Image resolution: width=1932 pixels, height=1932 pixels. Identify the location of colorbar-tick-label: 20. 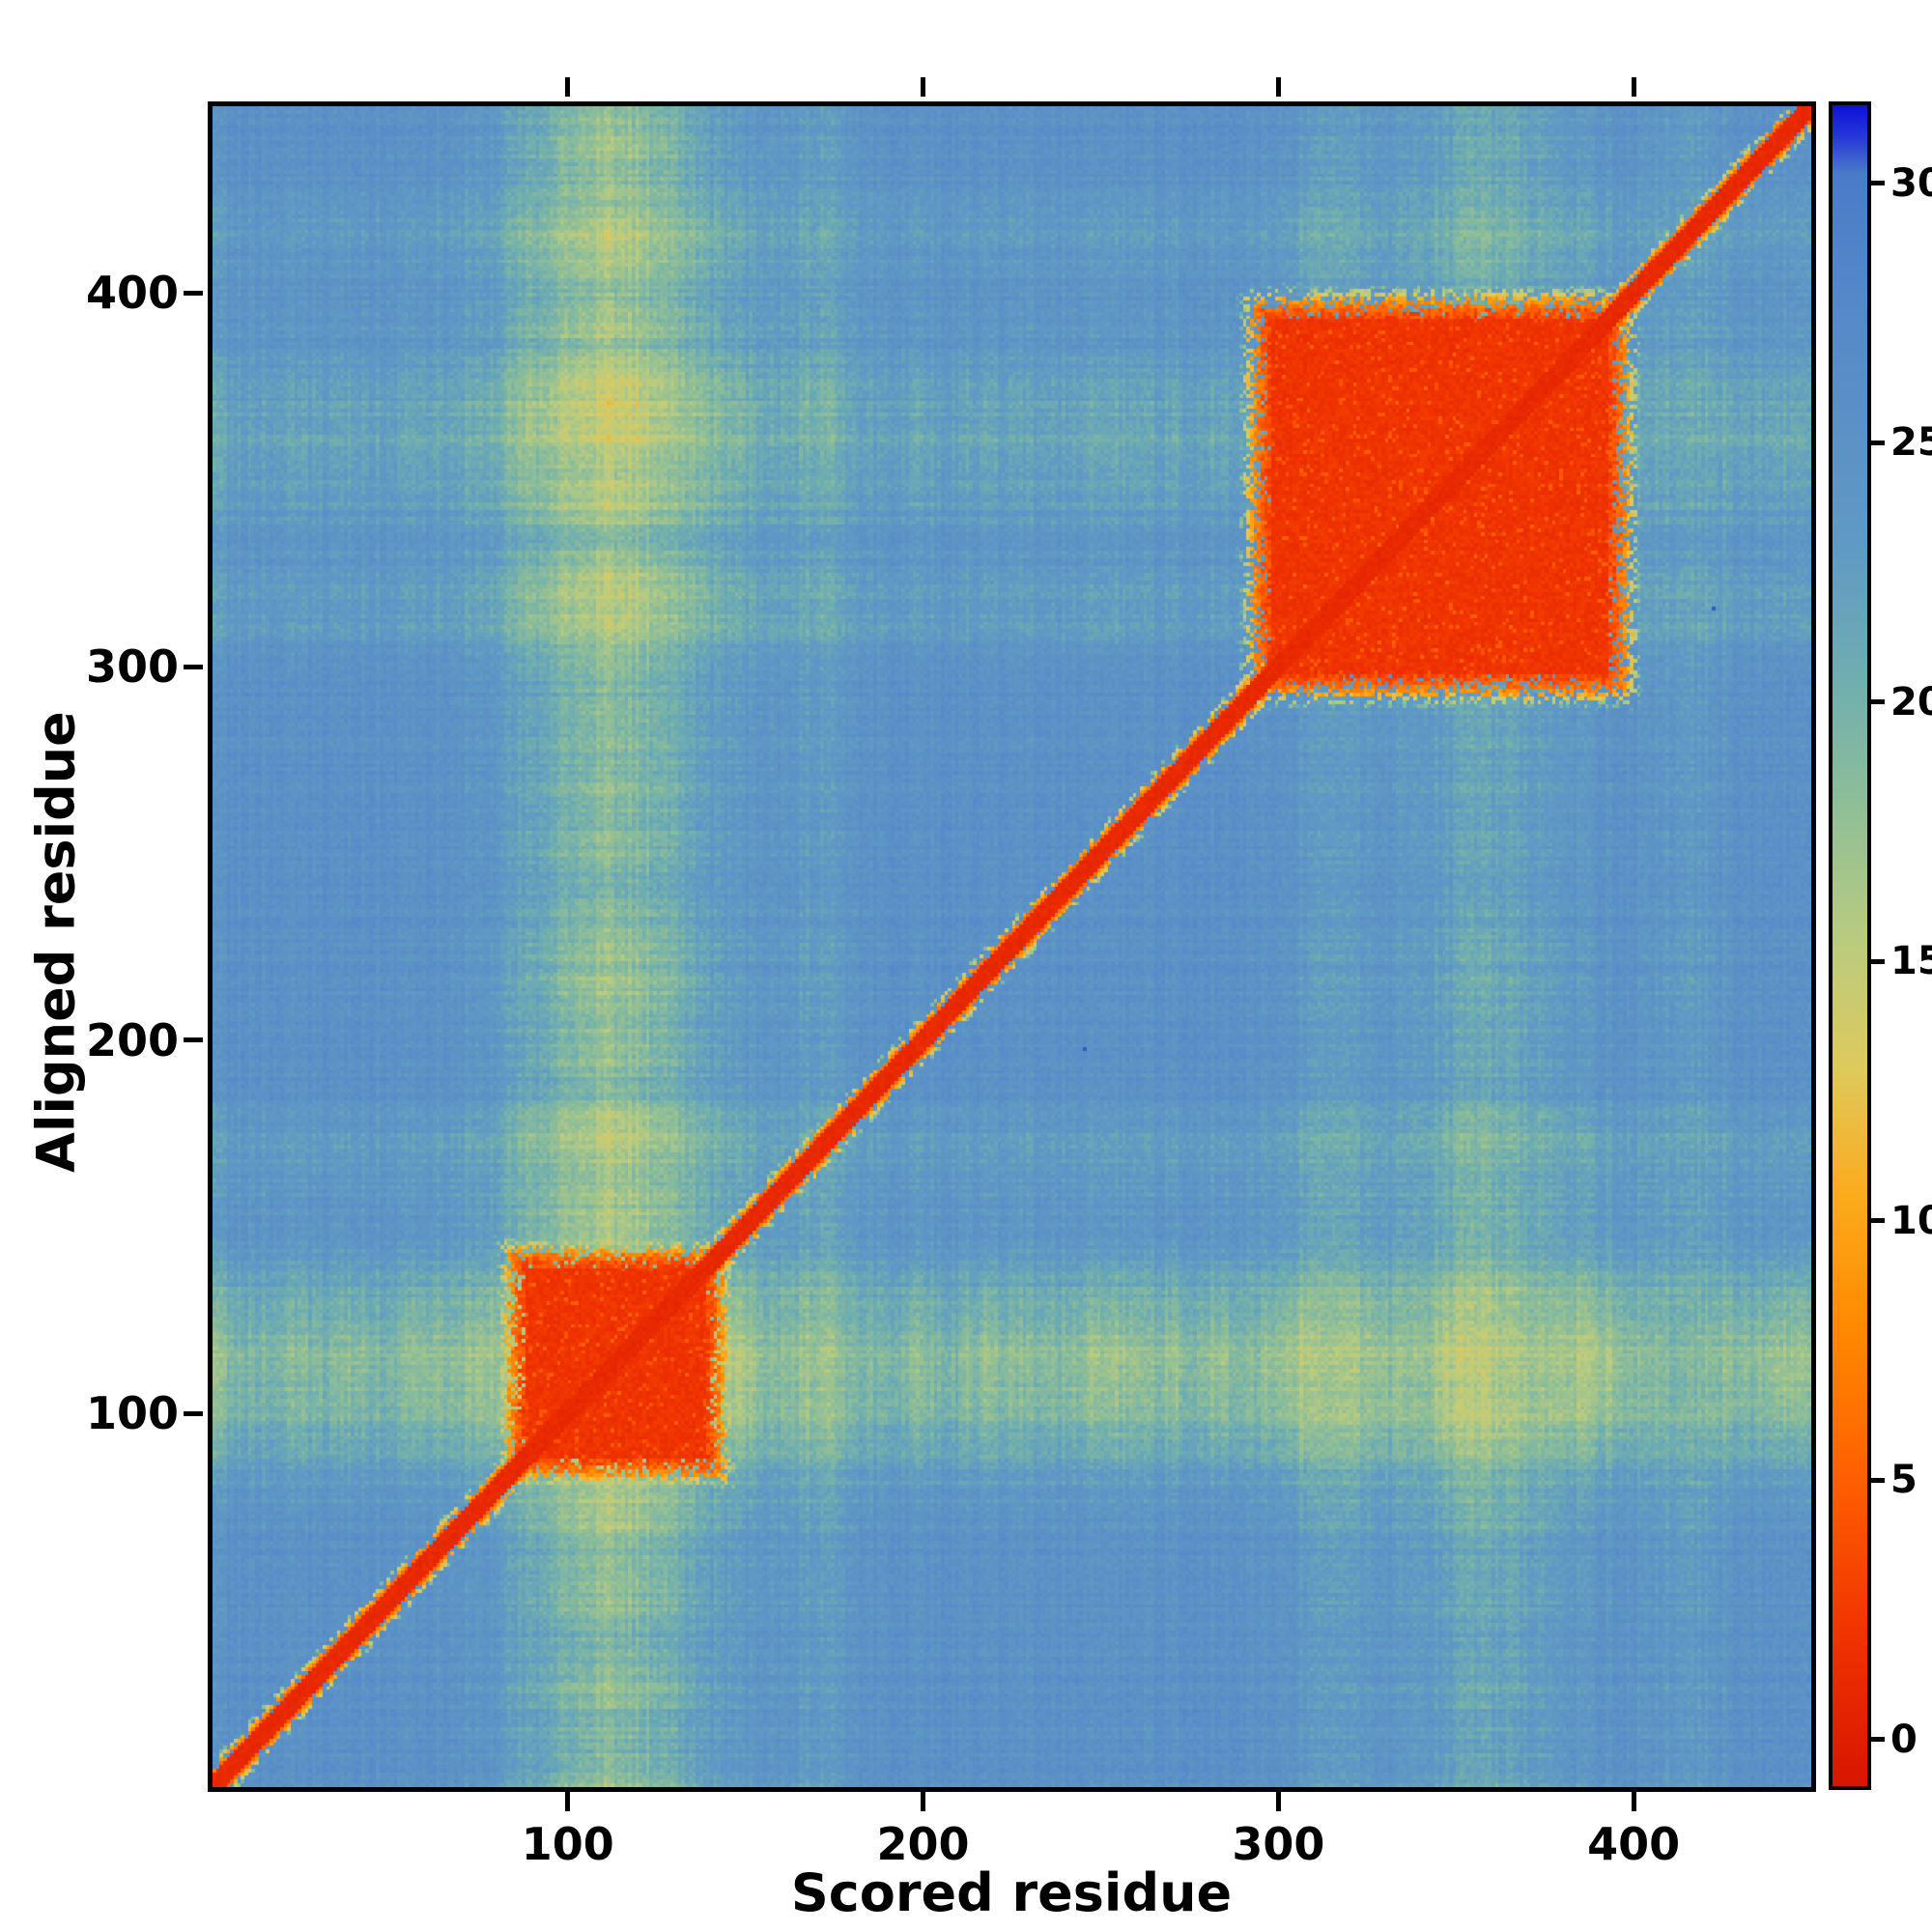
(1911, 701).